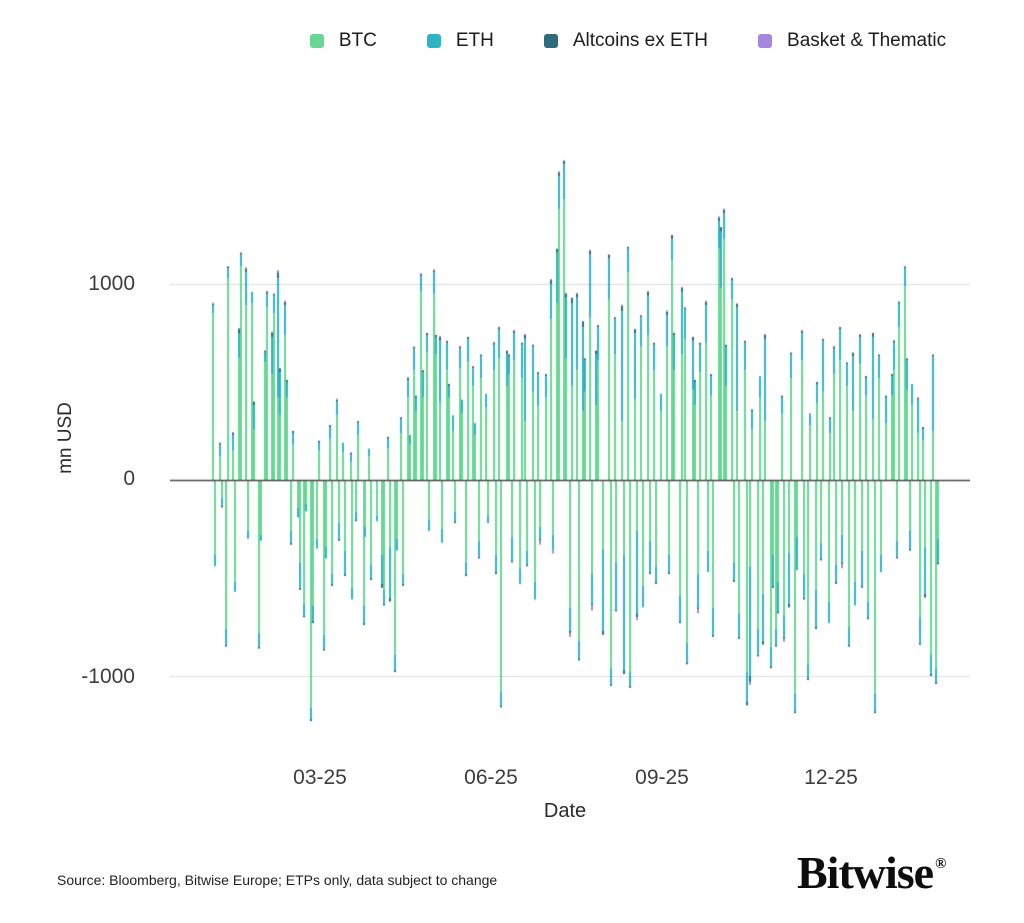 The width and height of the screenshot is (1024, 923). I want to click on y-tick-minus-1000: -1000, so click(108, 676).